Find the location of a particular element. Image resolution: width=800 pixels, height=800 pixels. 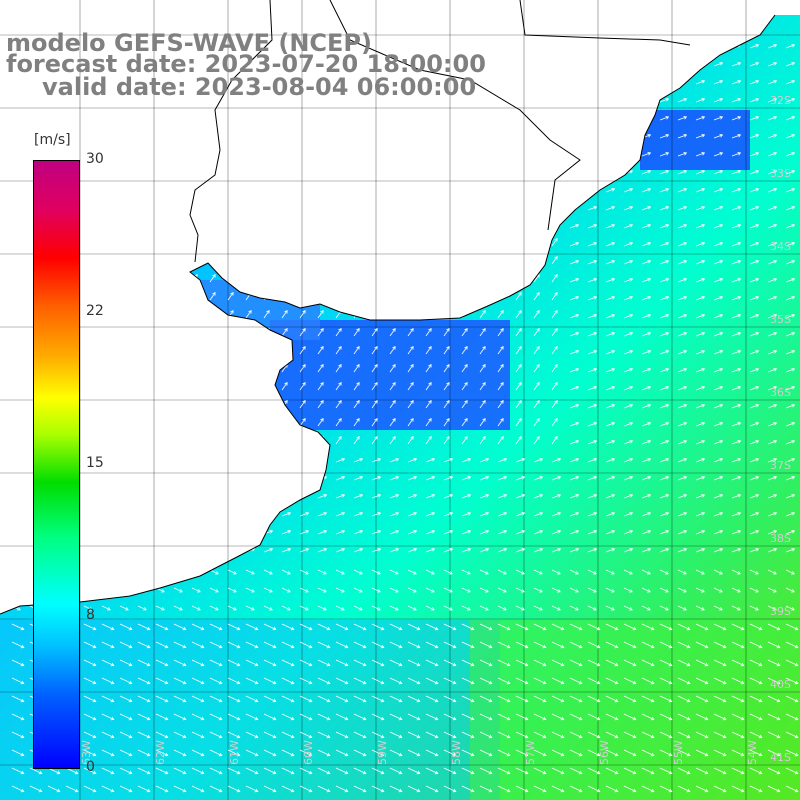

border-river is located at coordinates (231, 131).